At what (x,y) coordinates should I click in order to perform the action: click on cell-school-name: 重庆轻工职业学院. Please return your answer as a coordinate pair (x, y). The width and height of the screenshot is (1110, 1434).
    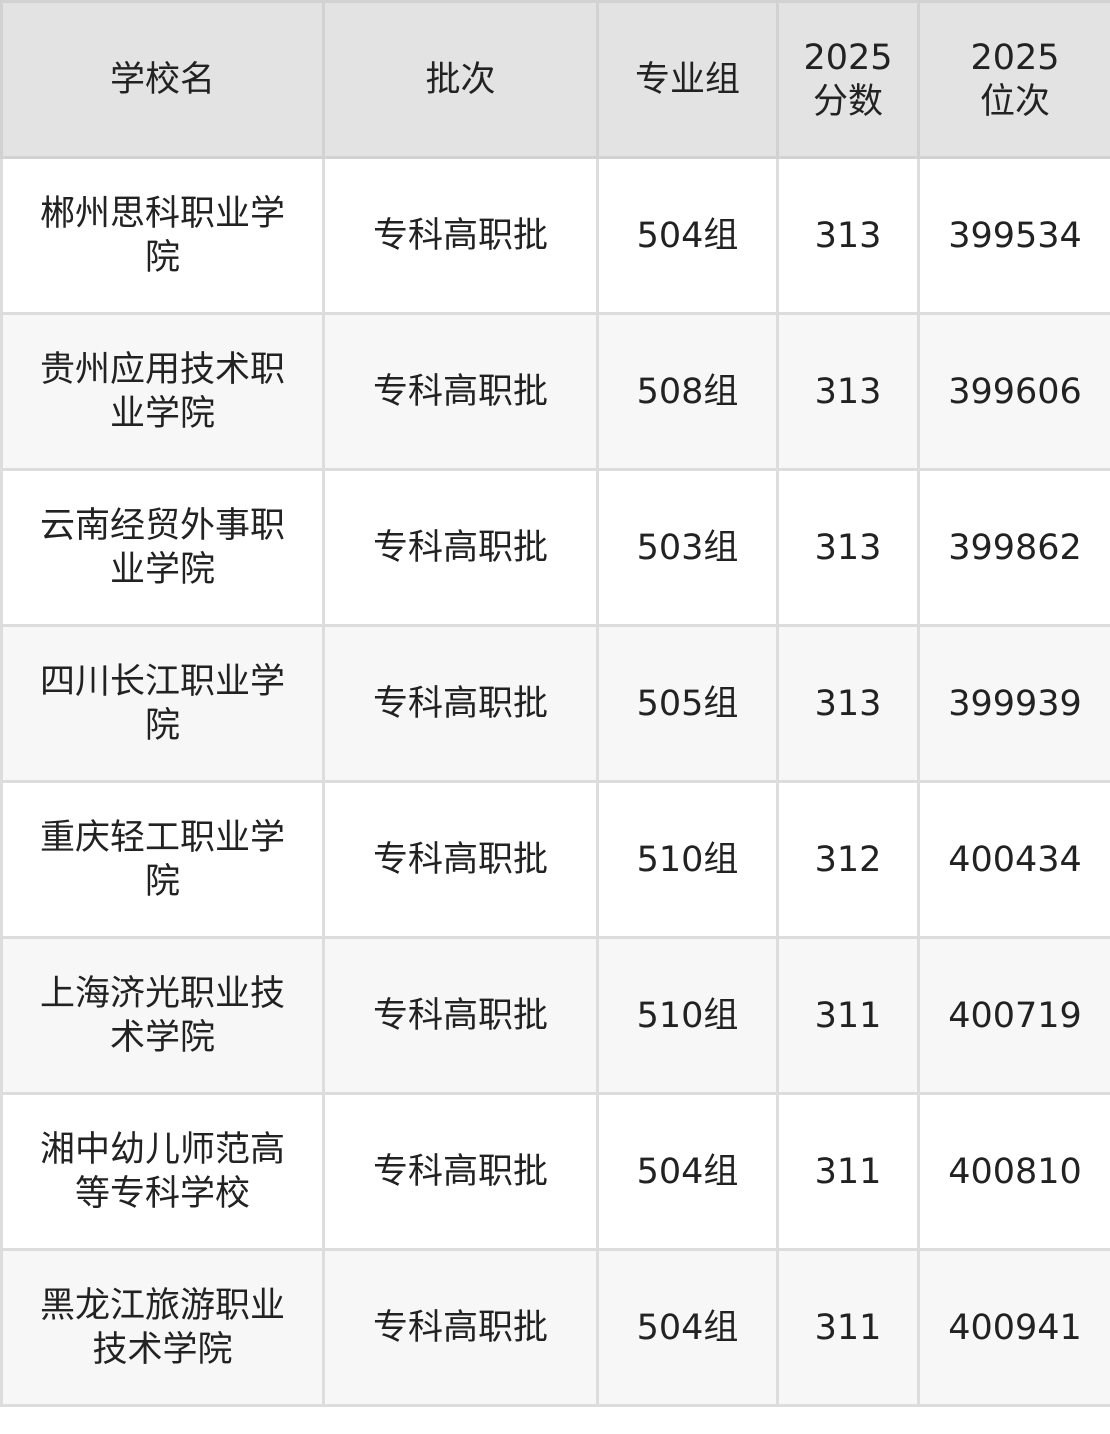
    Looking at the image, I should click on (162, 859).